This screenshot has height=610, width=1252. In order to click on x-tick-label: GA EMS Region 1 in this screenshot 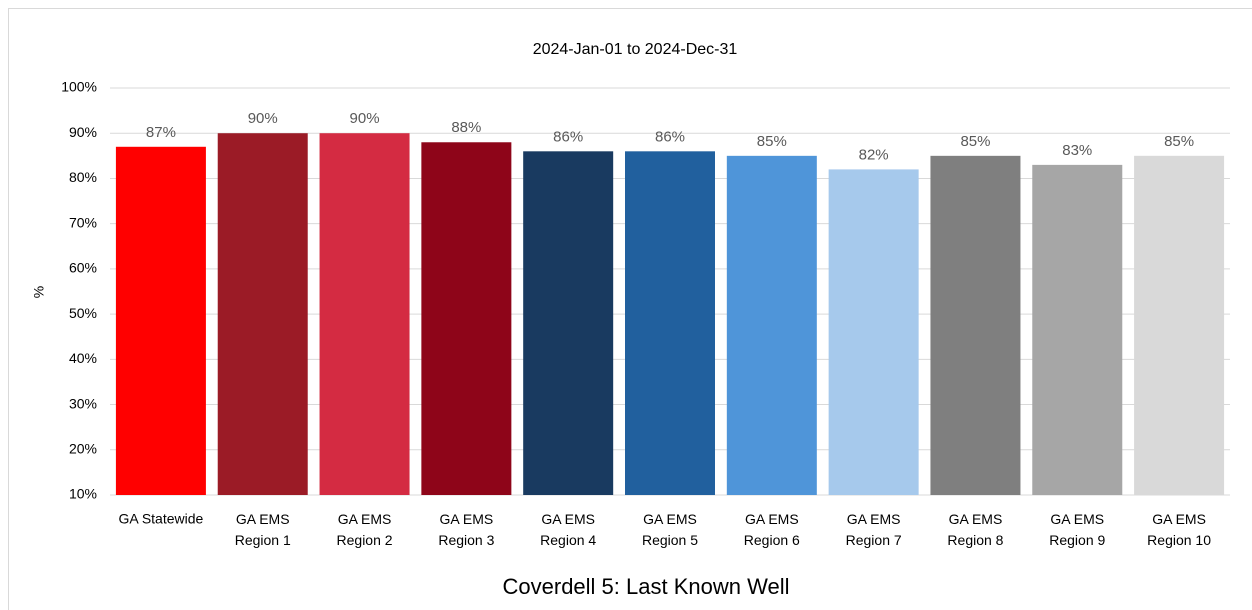, I will do `click(263, 529)`.